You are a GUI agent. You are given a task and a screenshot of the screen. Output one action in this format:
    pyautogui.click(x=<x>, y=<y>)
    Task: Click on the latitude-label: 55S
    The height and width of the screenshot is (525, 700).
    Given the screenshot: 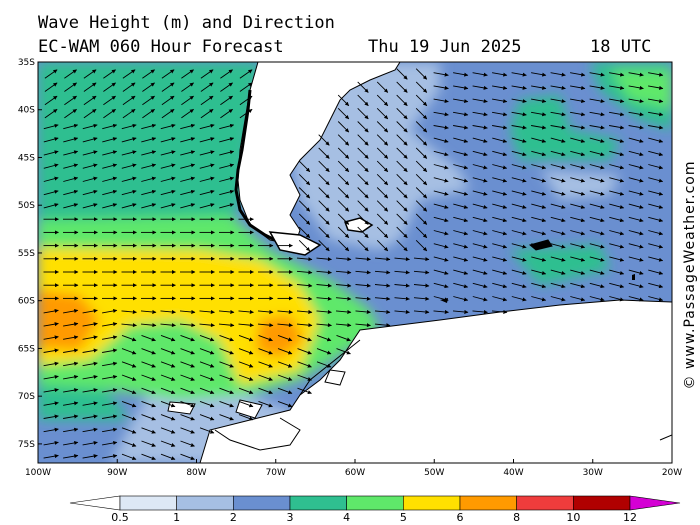 What is the action you would take?
    pyautogui.click(x=26, y=254)
    